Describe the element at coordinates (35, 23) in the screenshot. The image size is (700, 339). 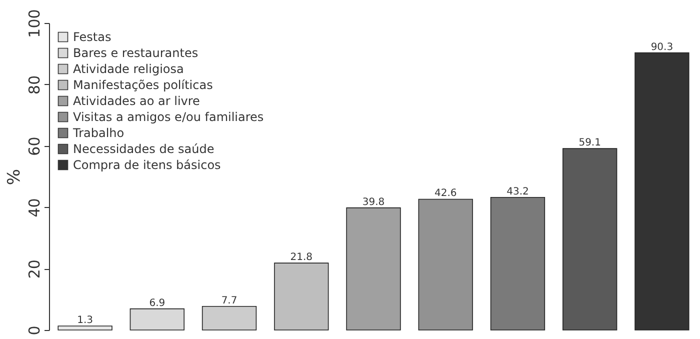
I see `y-tick-label: 100` at that location.